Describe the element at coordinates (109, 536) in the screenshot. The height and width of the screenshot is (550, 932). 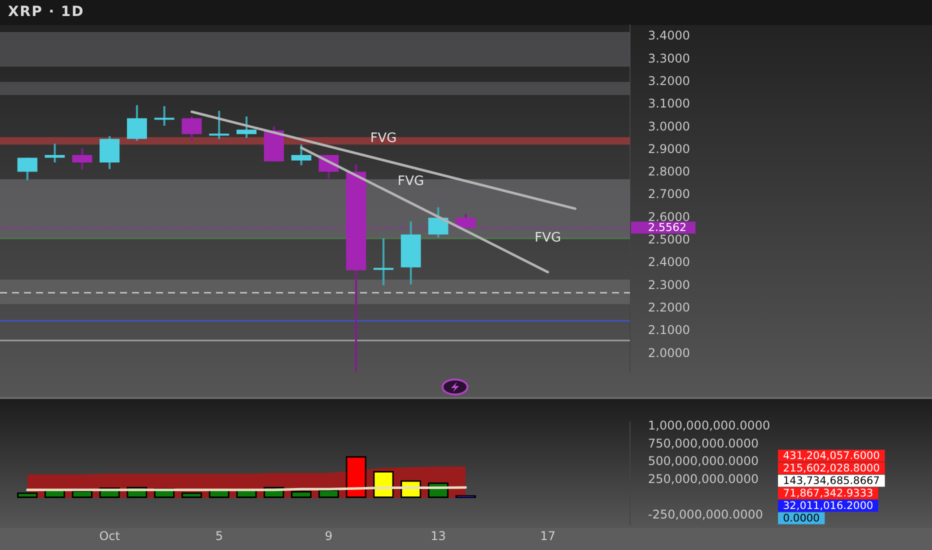
I see `x-tick-label: Oct` at that location.